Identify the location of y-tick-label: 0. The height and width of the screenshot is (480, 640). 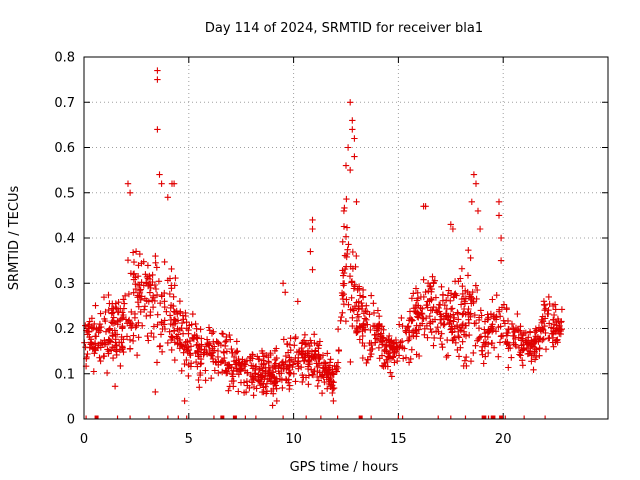
(71, 420).